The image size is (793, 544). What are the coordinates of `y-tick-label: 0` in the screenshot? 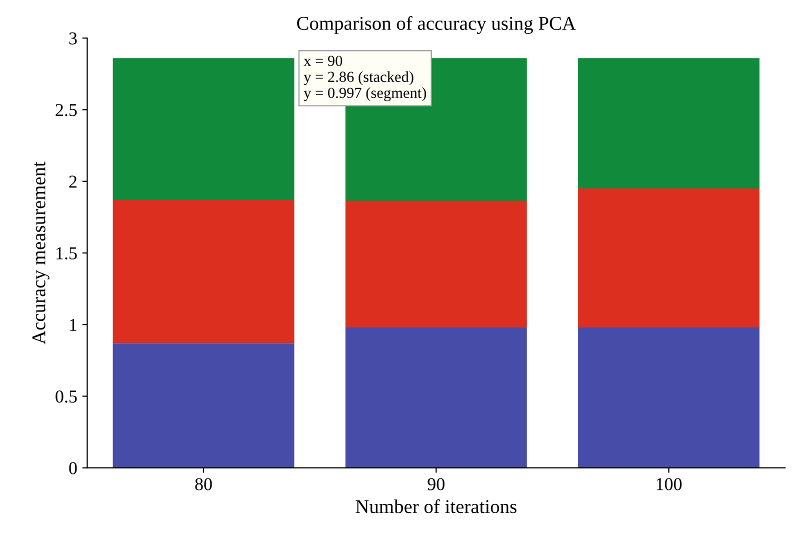 It's located at (73, 468).